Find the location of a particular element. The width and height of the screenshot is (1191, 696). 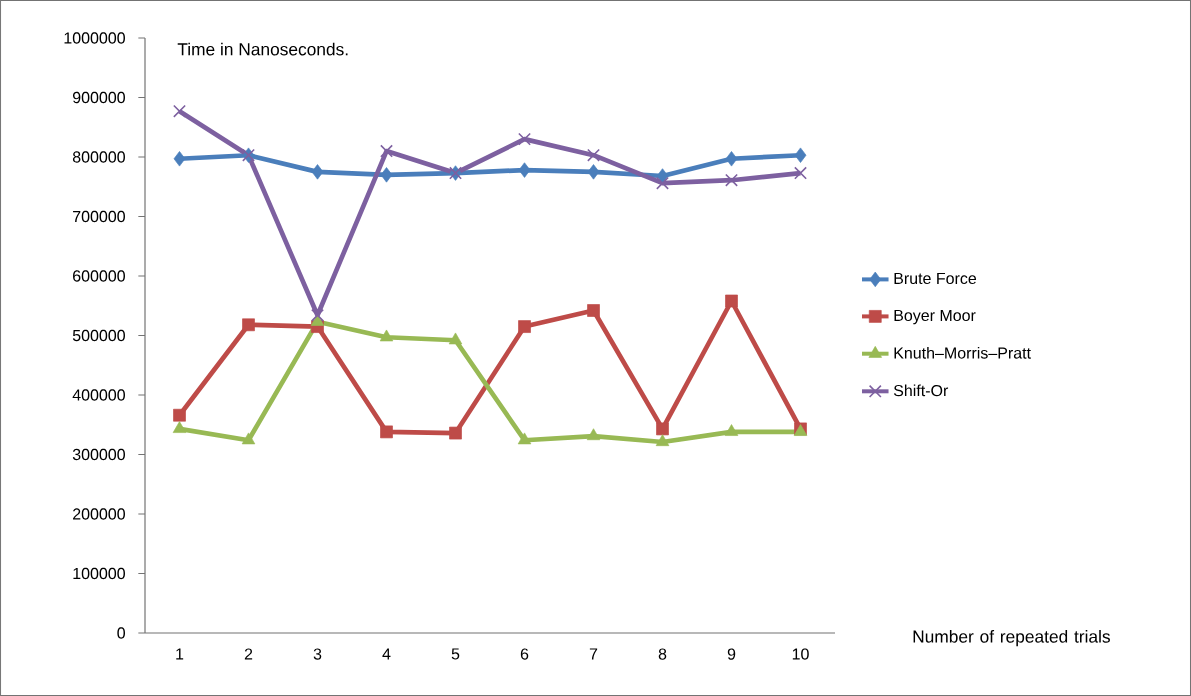

legend-label: Boyer Moor is located at coordinates (935, 317).